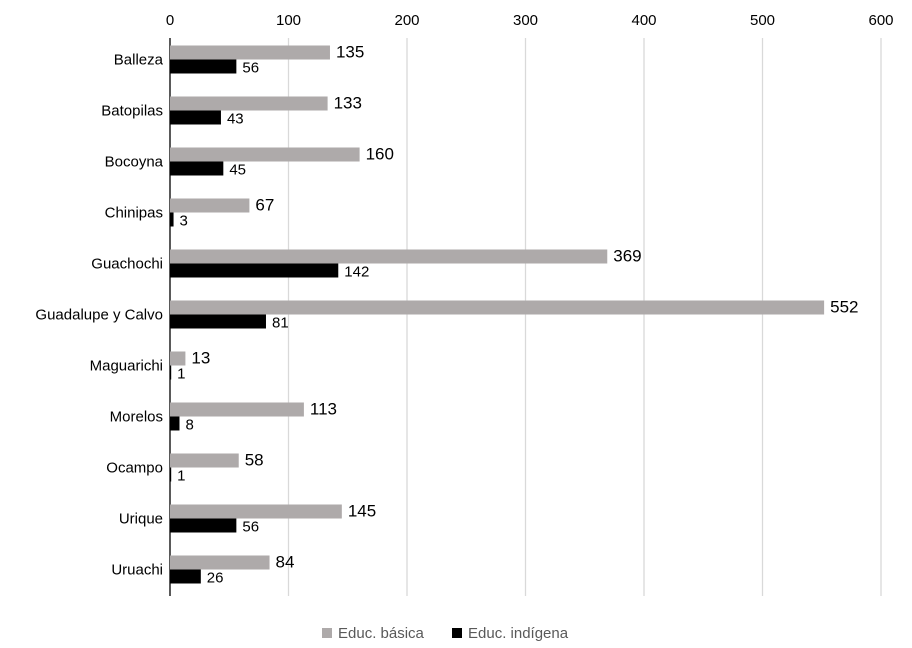  What do you see at coordinates (139, 60) in the screenshot?
I see `category-label-balleza: Balleza` at bounding box center [139, 60].